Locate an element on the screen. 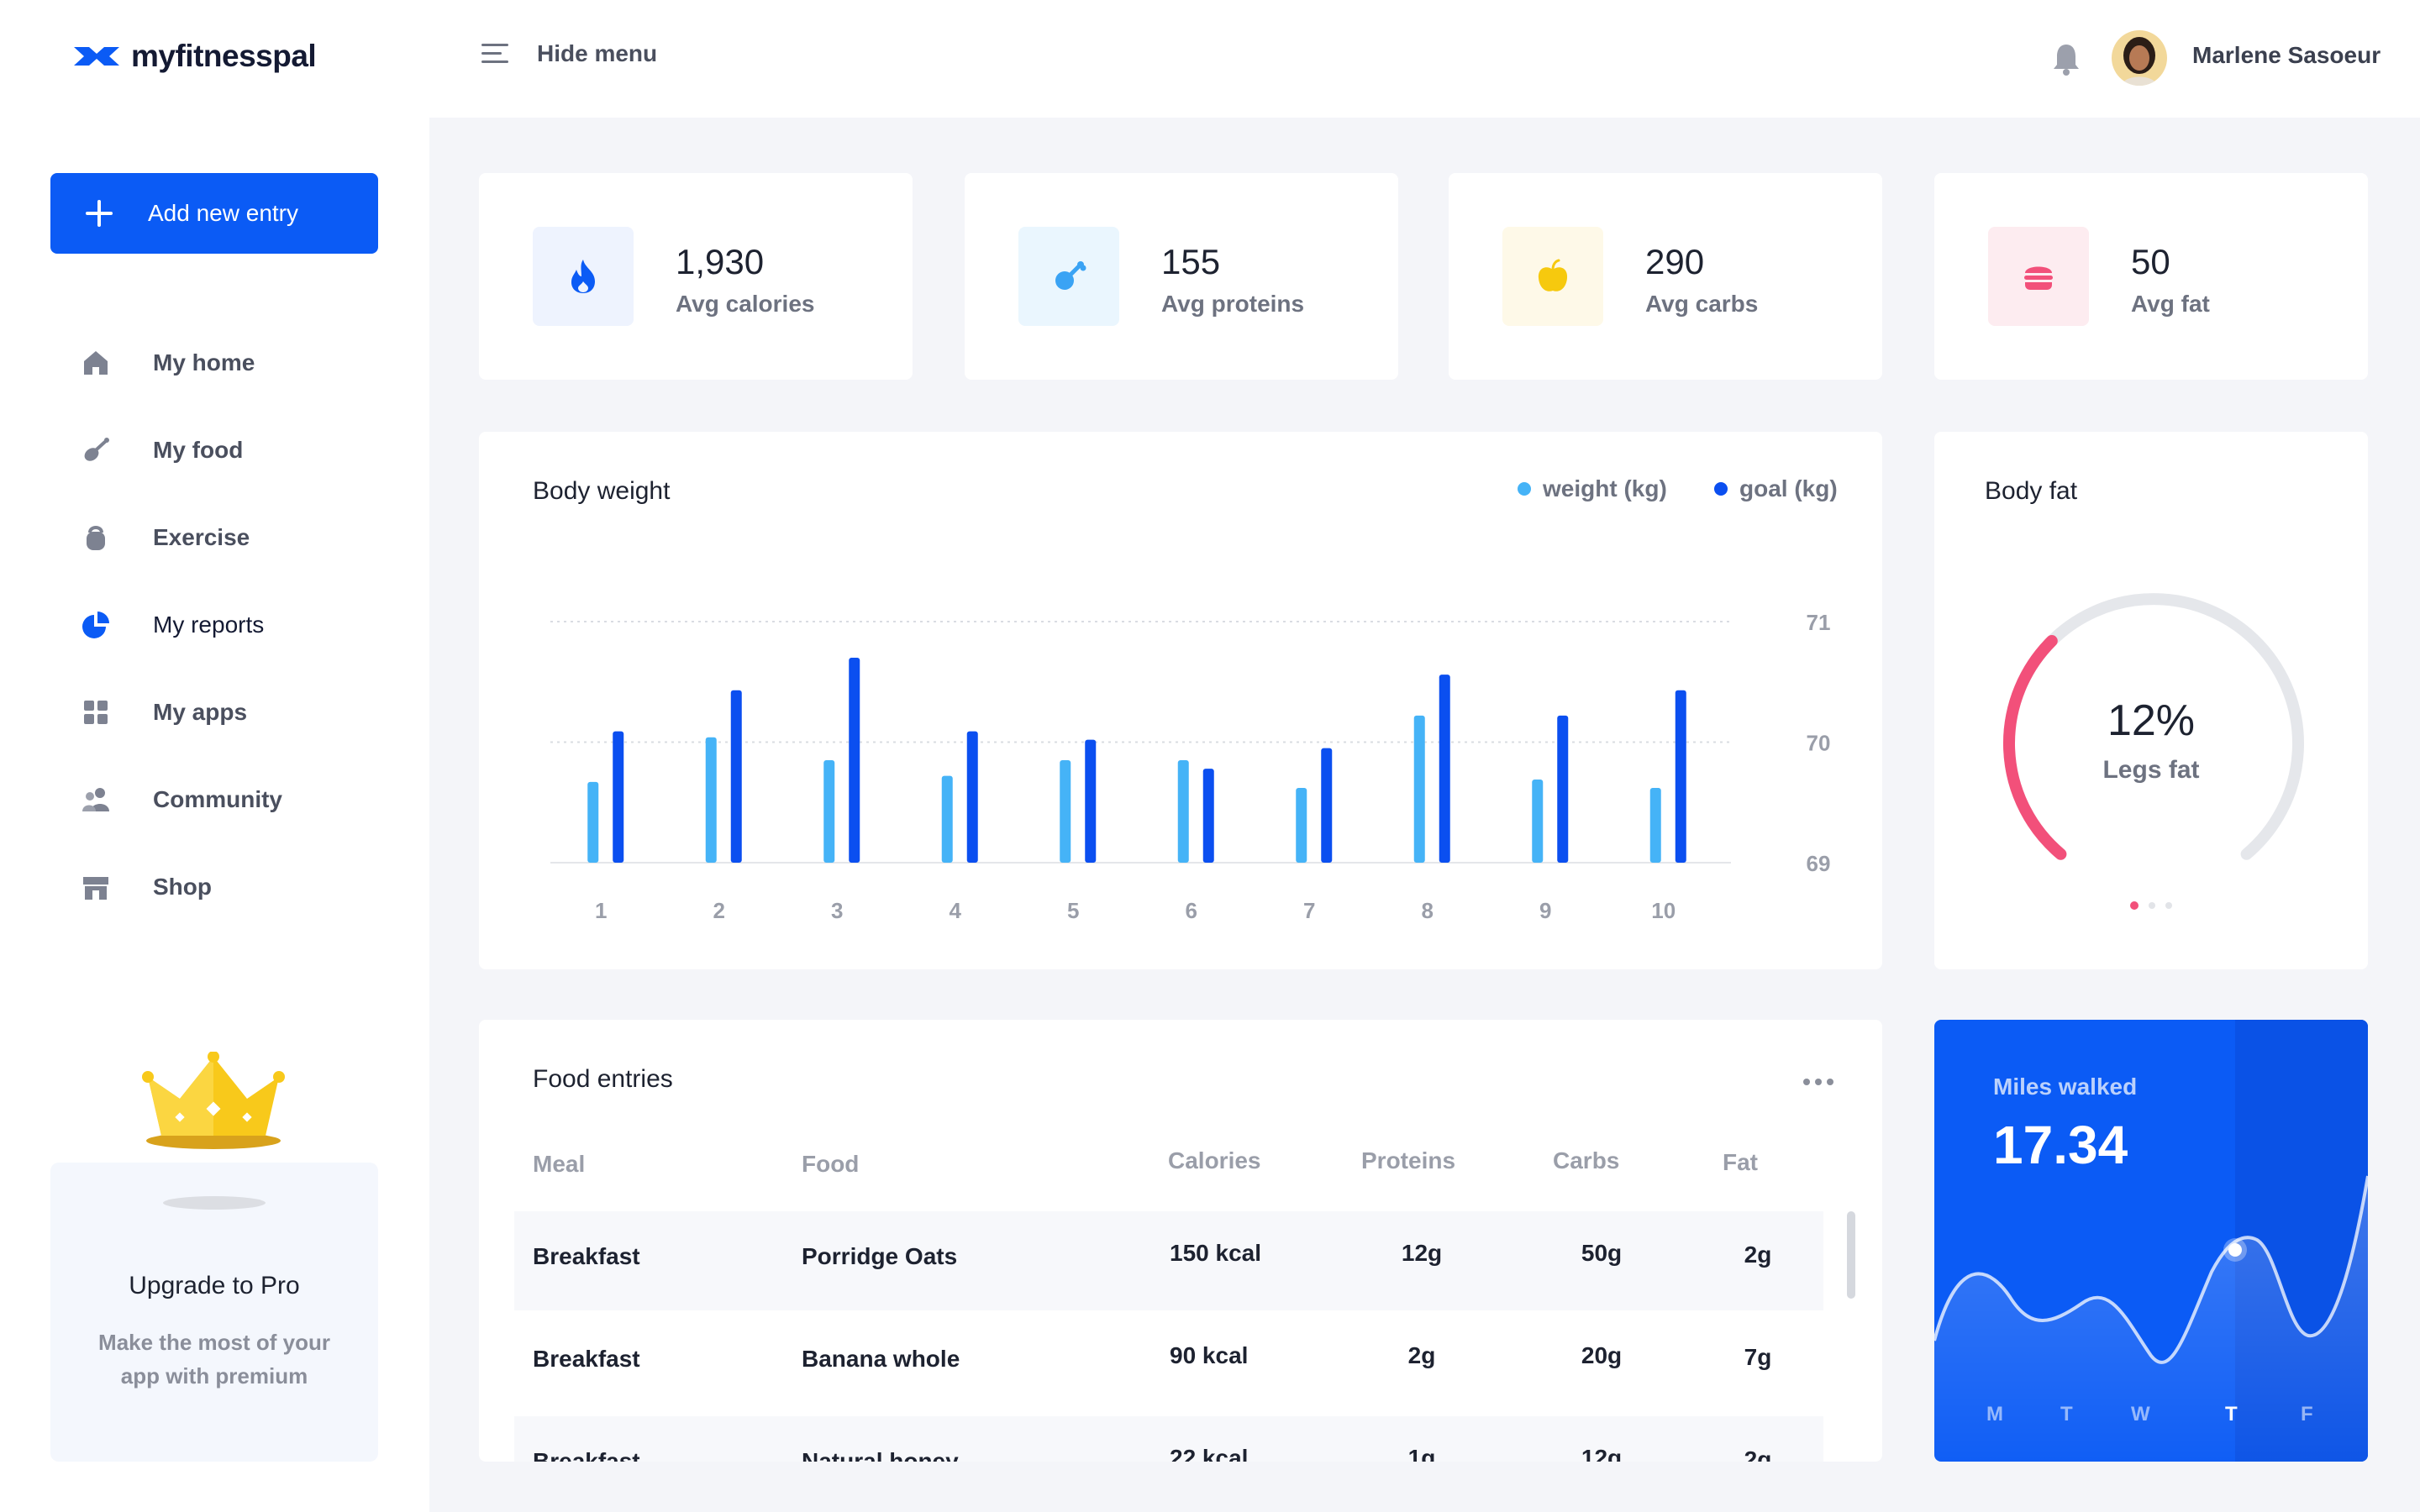 The height and width of the screenshot is (1512, 2420). miles-walked-card: Miles walked 17.34 M T W T F is located at coordinates (2151, 1241).